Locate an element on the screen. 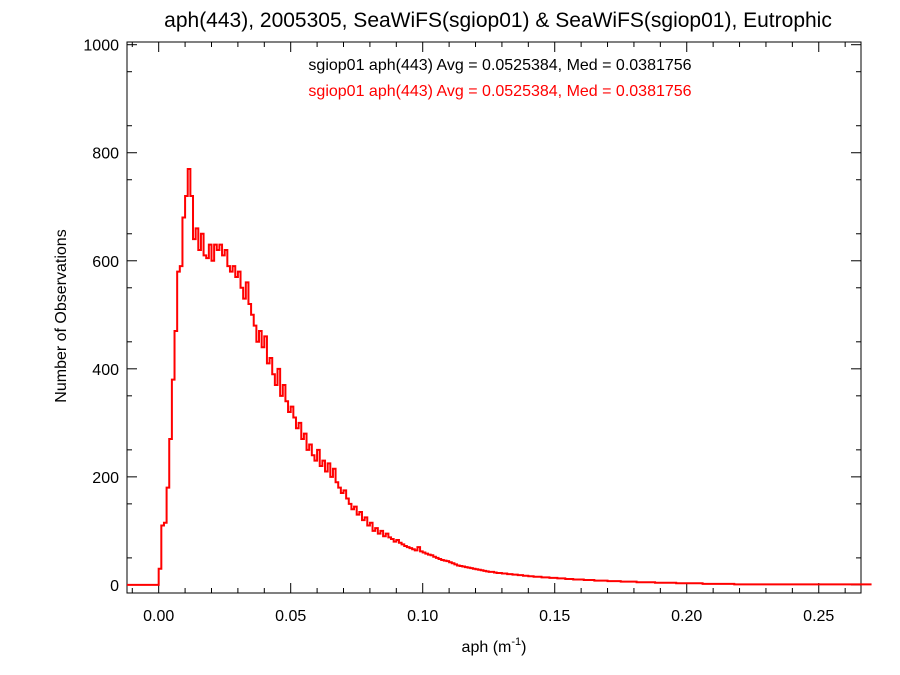  x-axis-label: aph (m-1) is located at coordinates (494, 646).